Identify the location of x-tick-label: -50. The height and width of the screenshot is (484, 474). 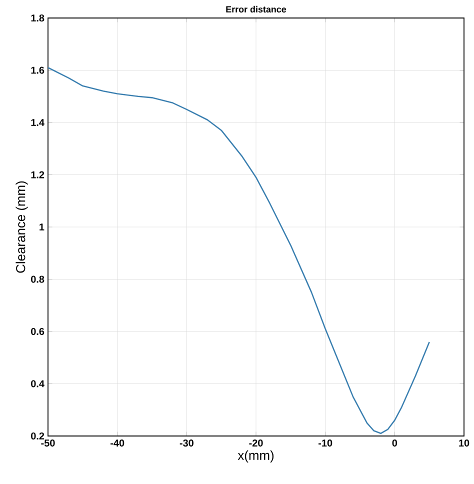
(48, 443).